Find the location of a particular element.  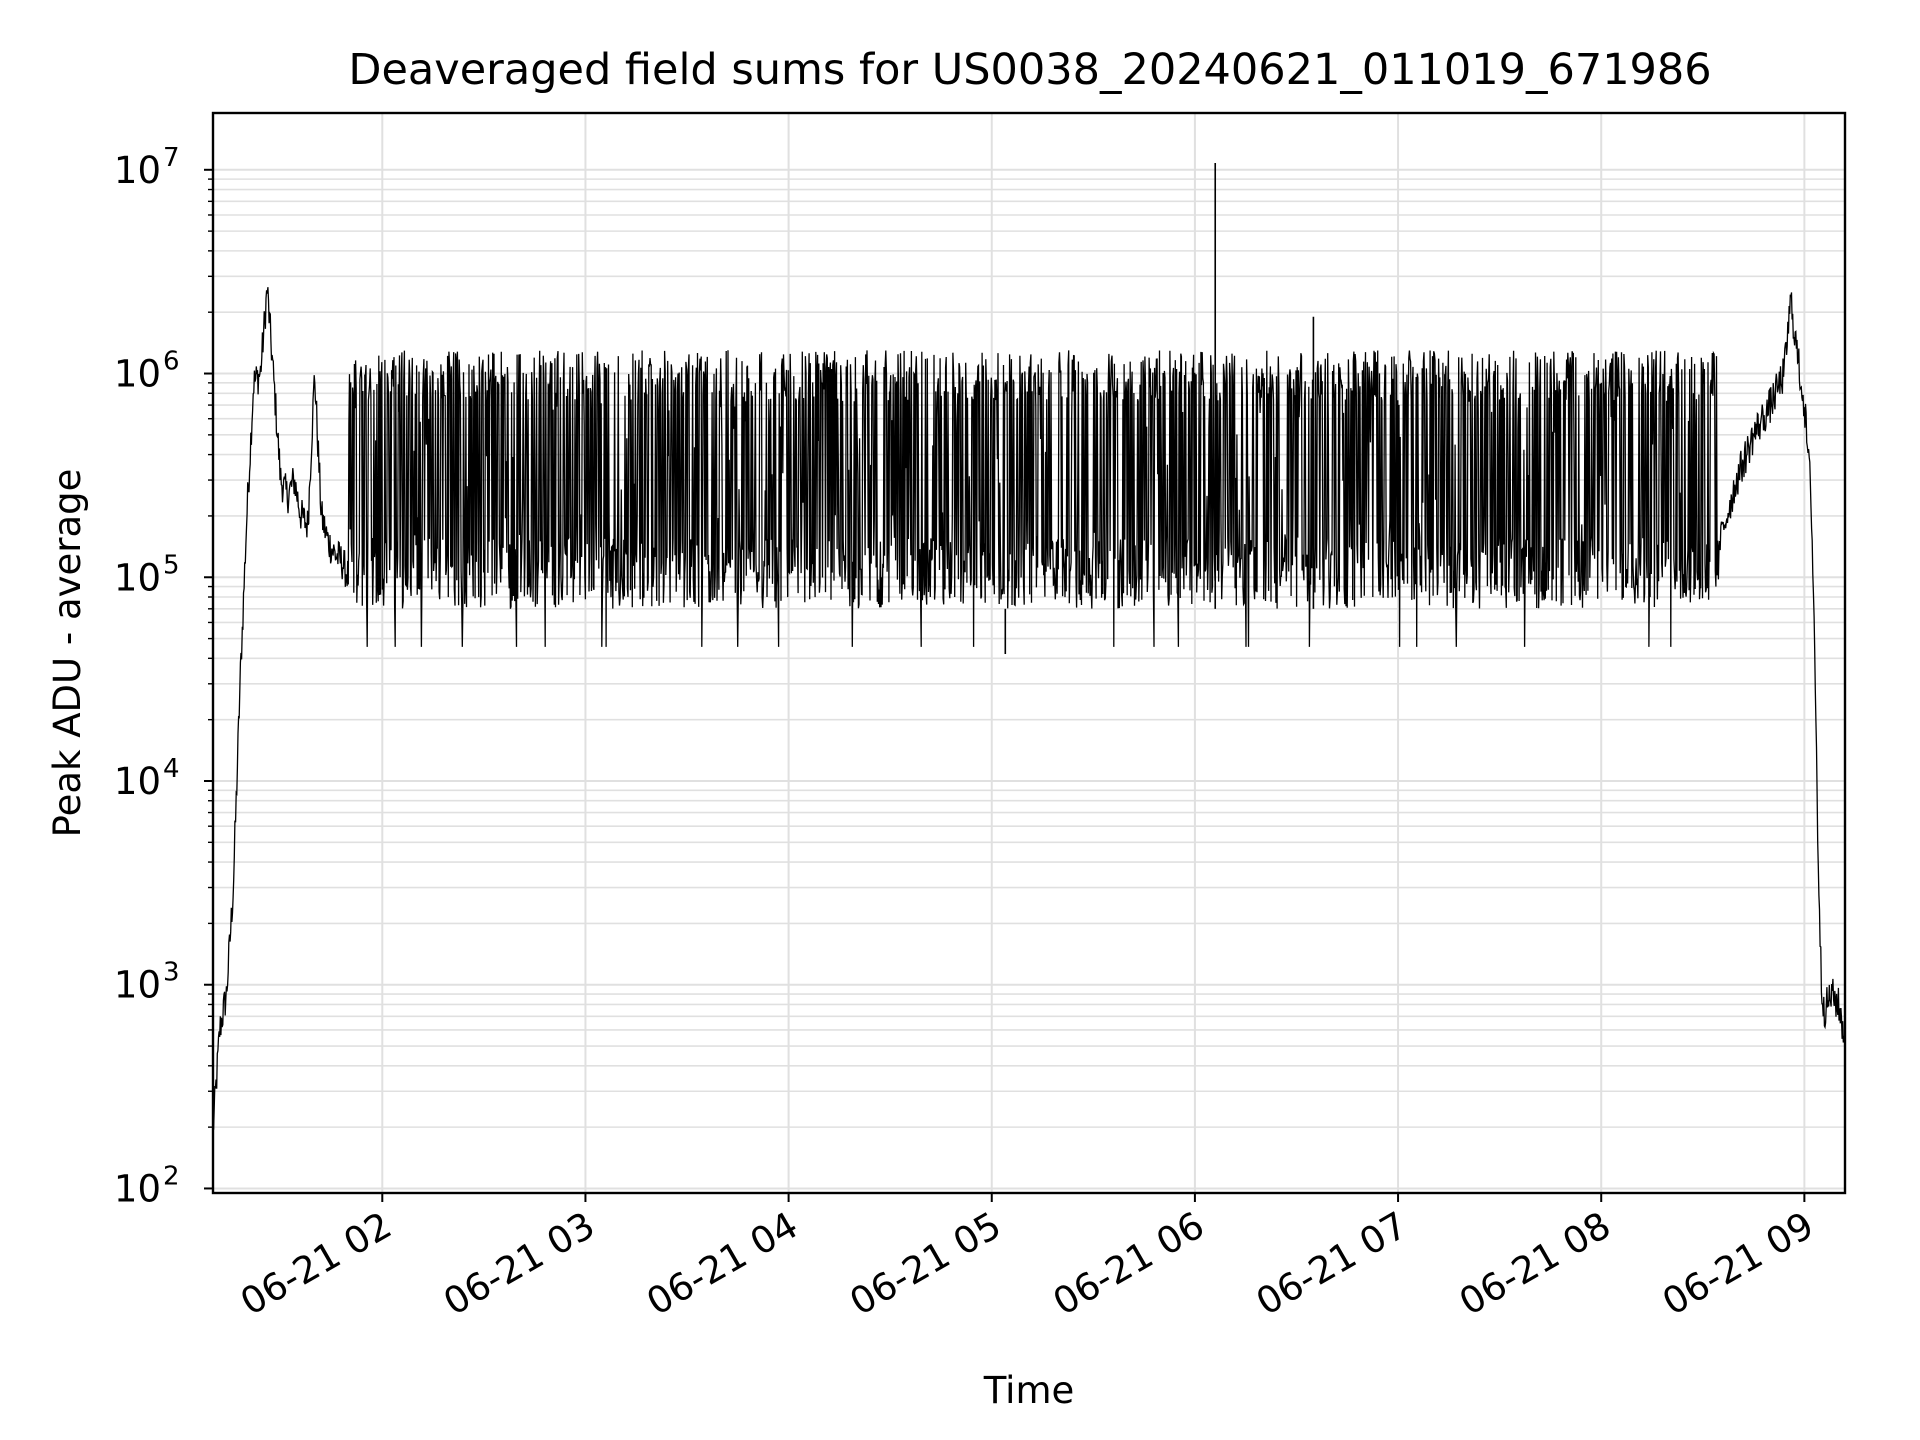

y-tick-exponent: 2 is located at coordinates (171, 1176).